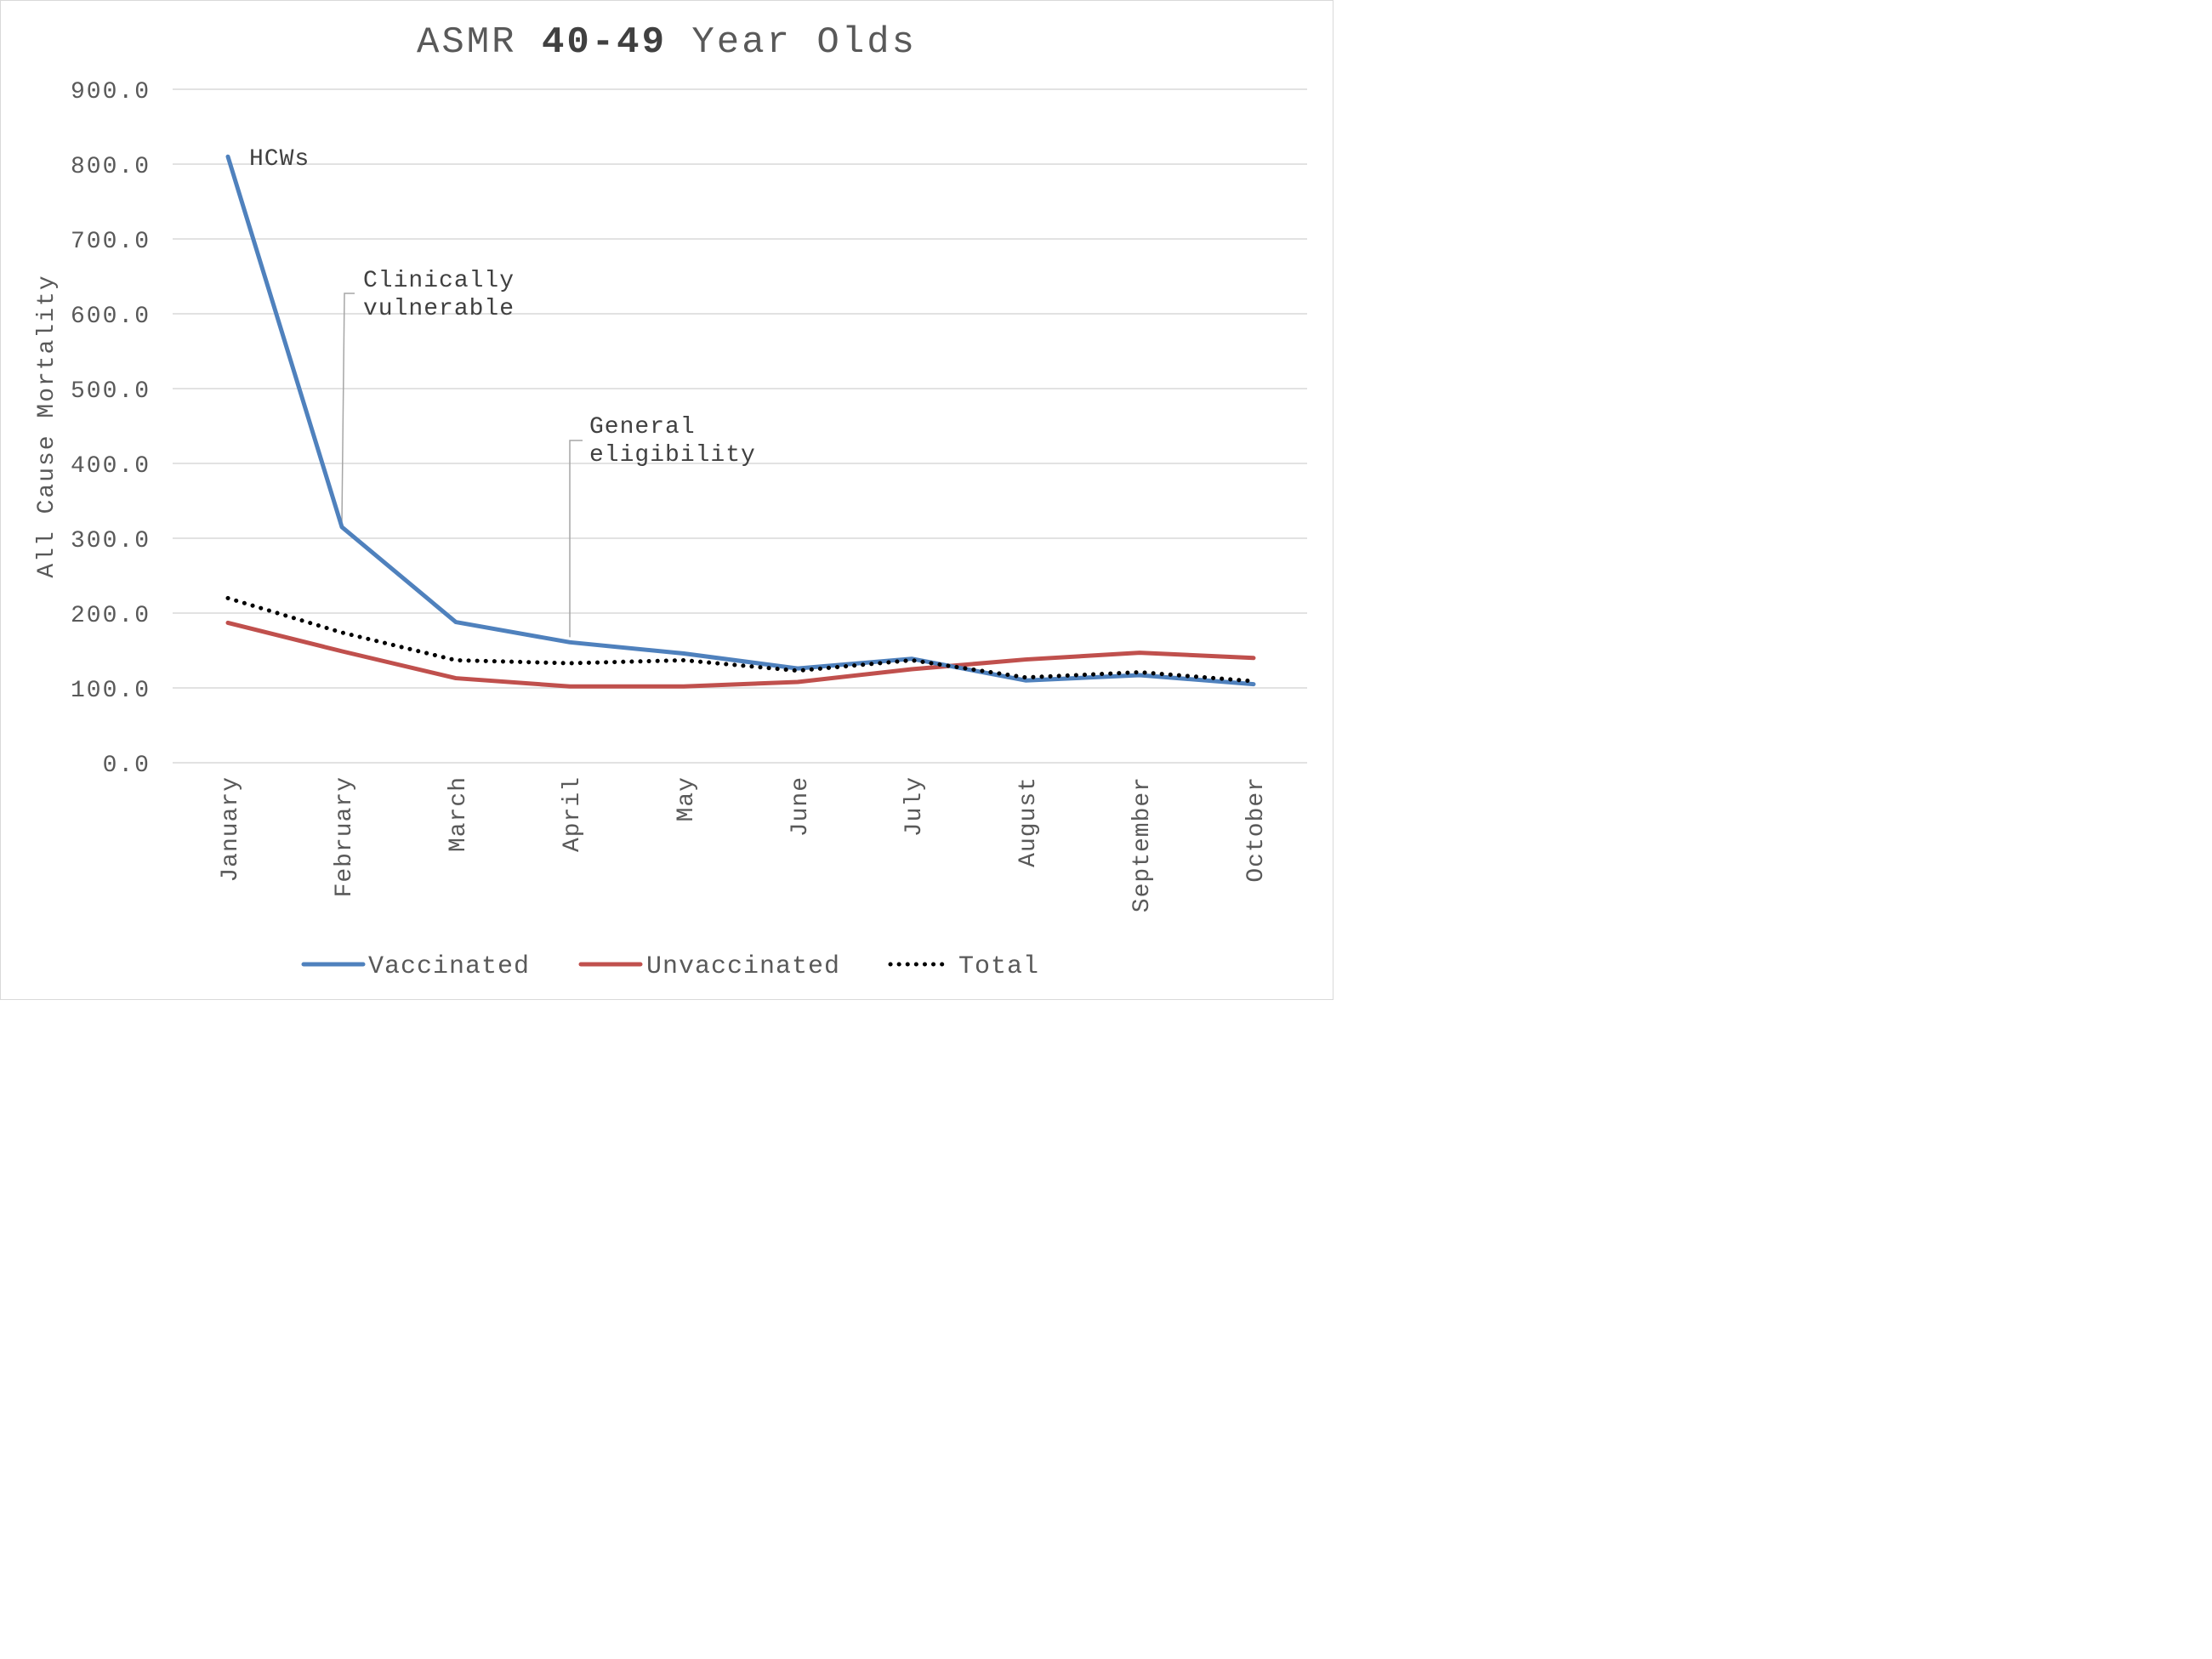 The height and width of the screenshot is (1659, 2212). Describe the element at coordinates (792, 42) in the screenshot. I see `chart-title-suffix: Year Olds` at that location.